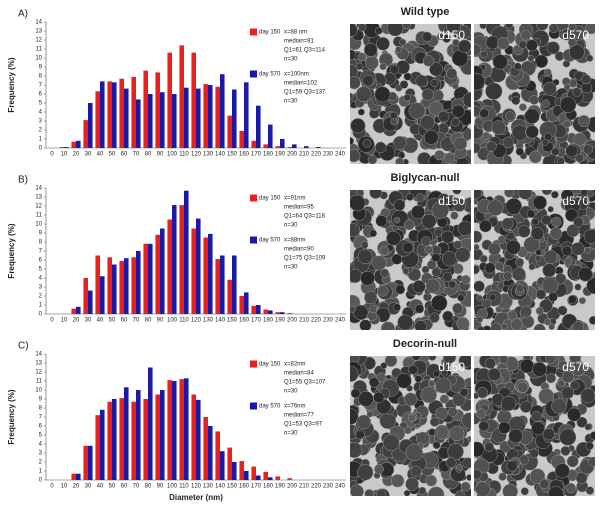 The image size is (600, 510). I want to click on legend-label: day 570, so click(270, 407).